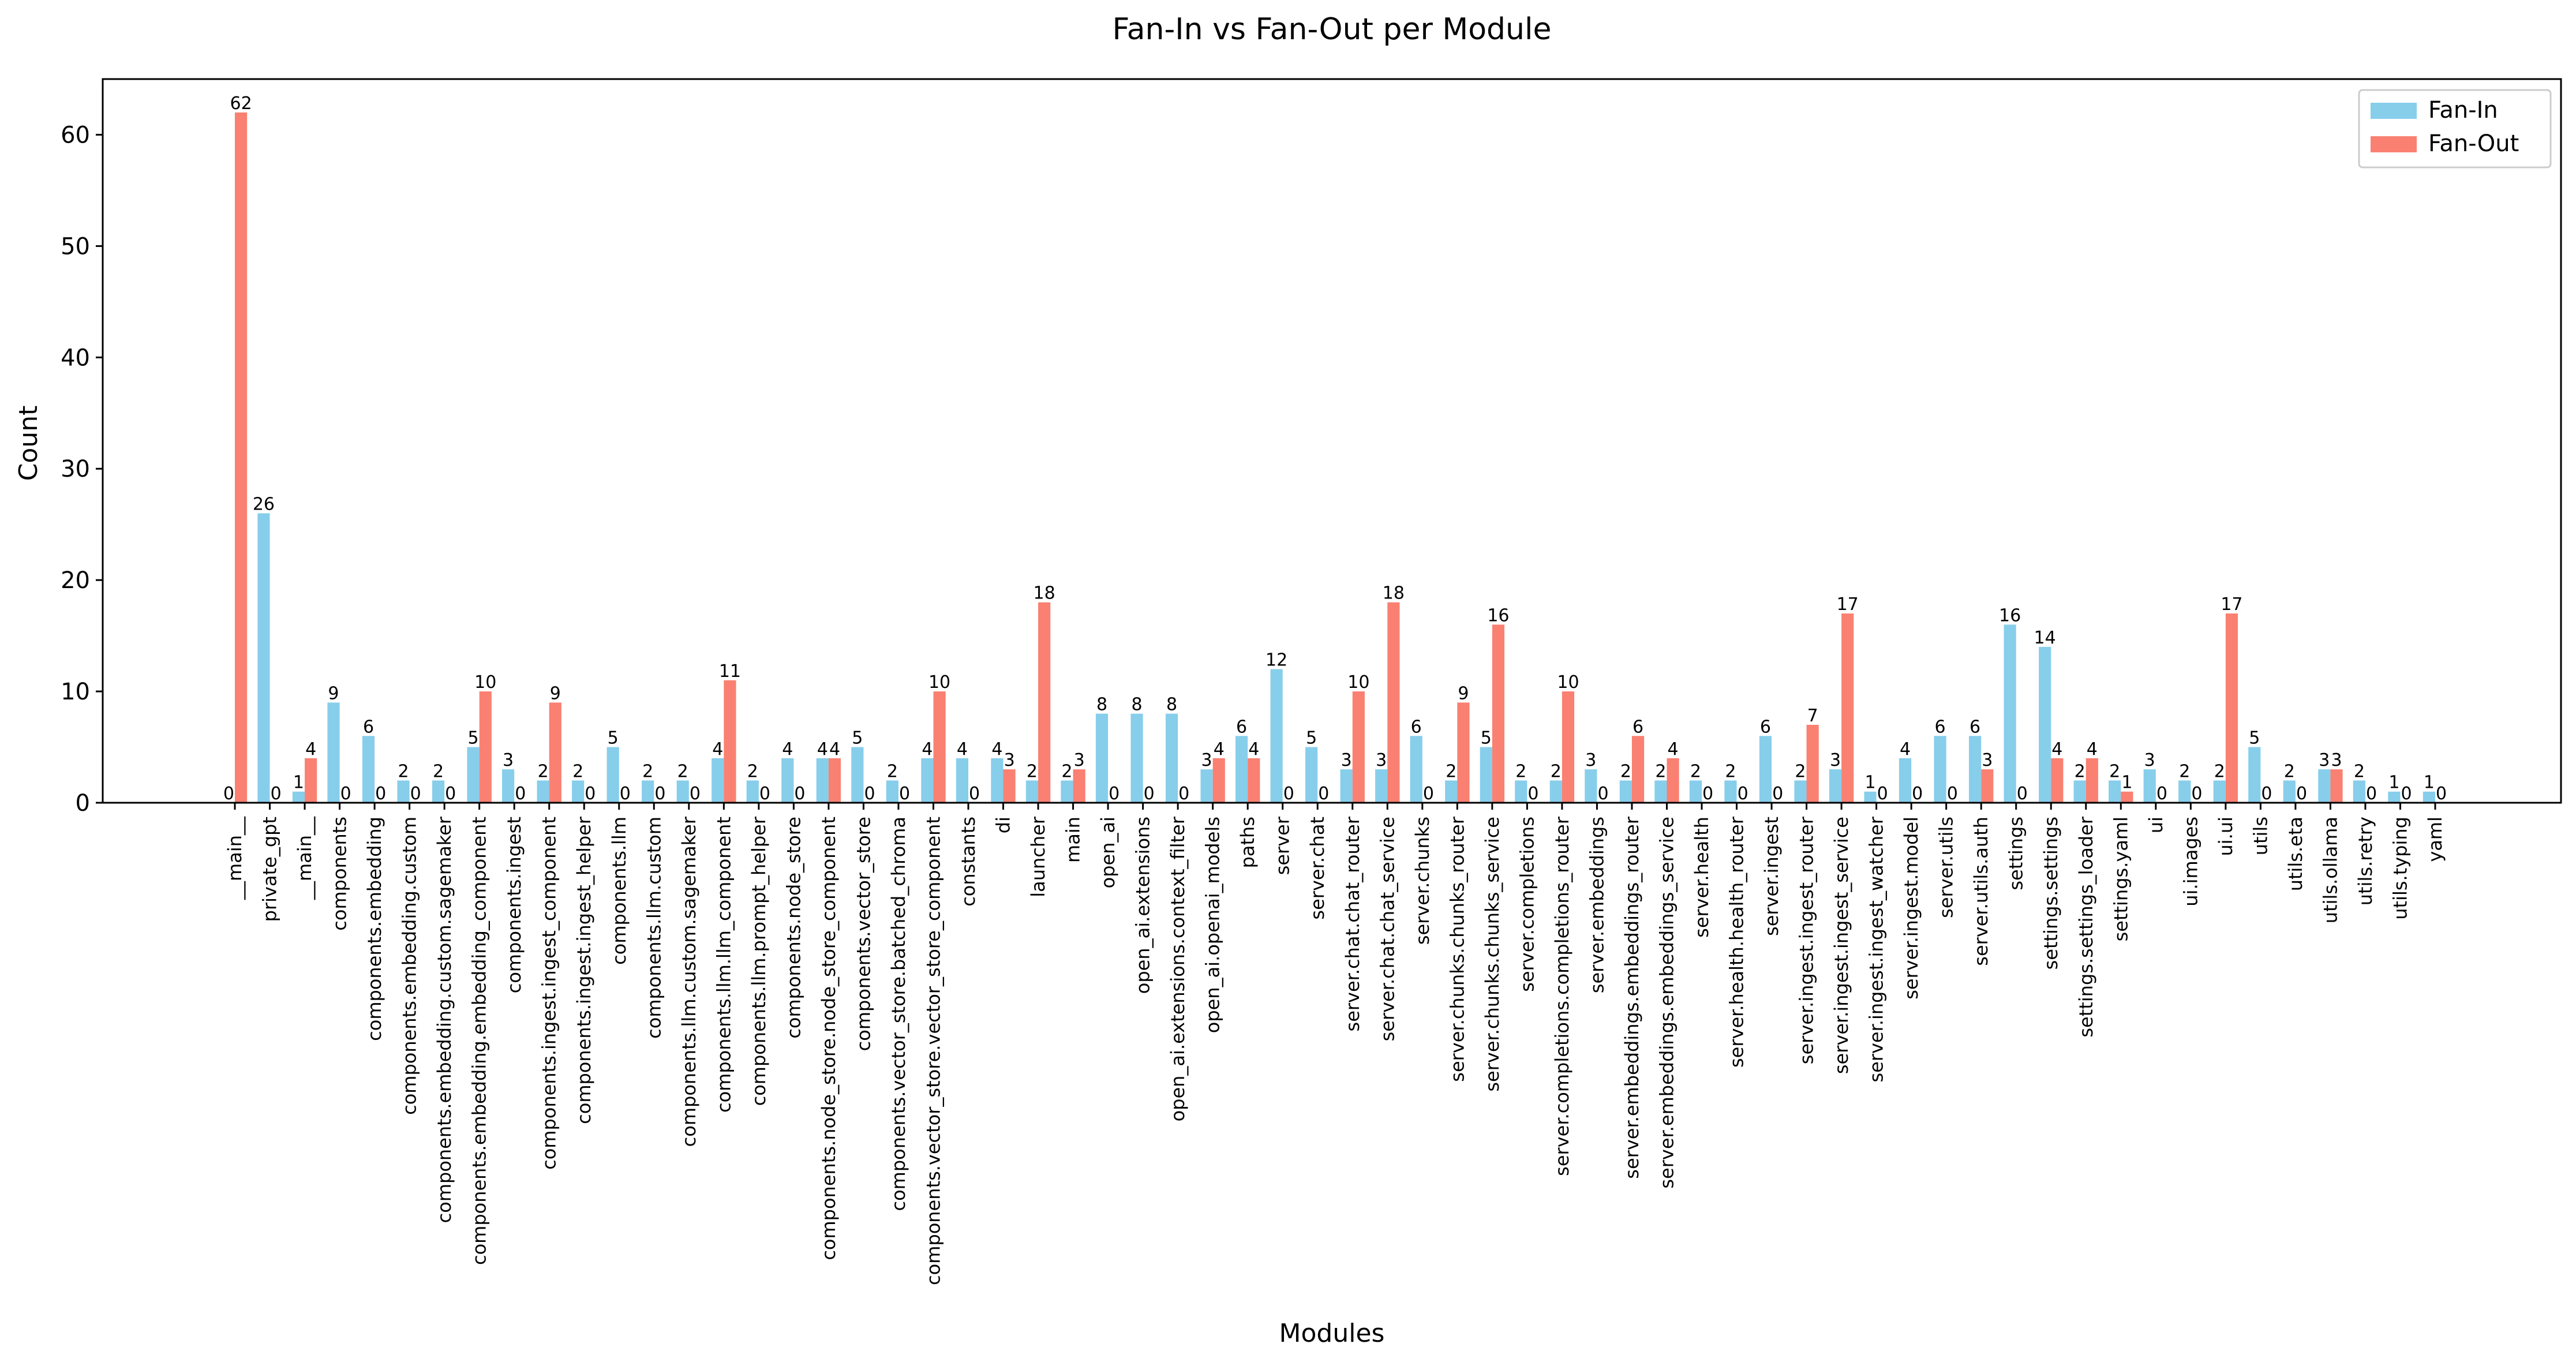 This screenshot has height=1366, width=2576. Describe the element at coordinates (1003, 825) in the screenshot. I see `x-tick-label-22: di` at that location.